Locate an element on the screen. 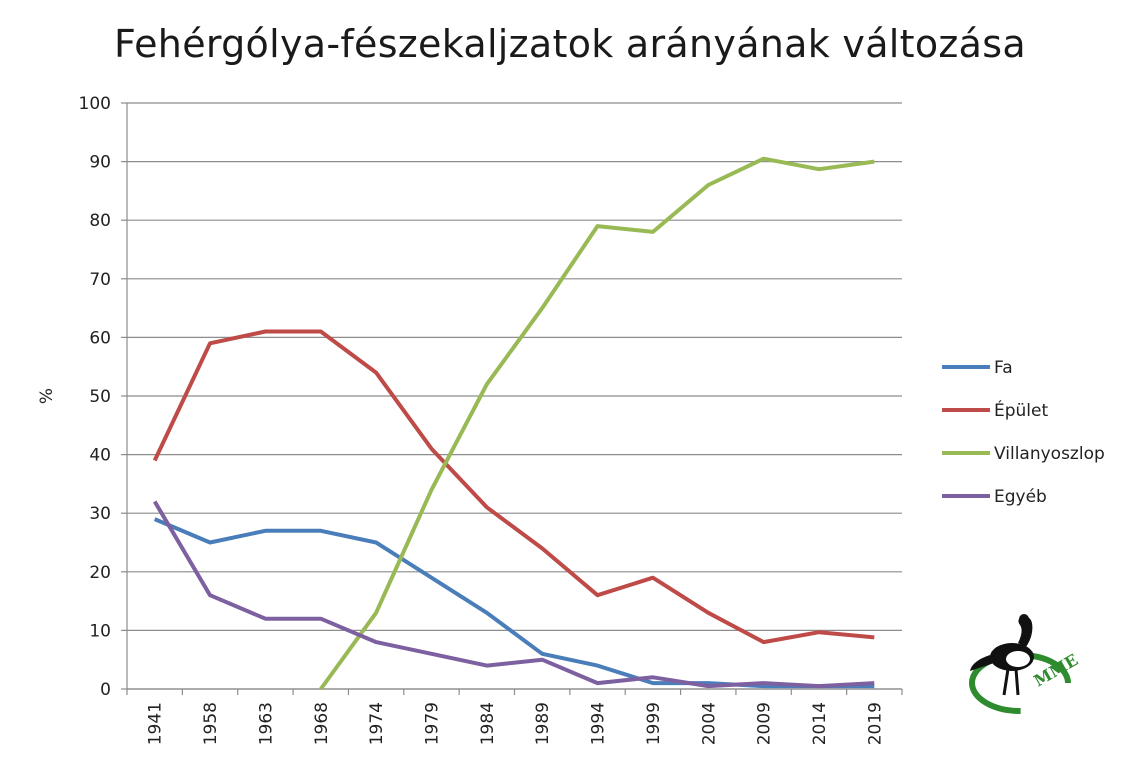 The width and height of the screenshot is (1140, 769). legend: Fa Épület Villanyoszlop Egyéb is located at coordinates (1023, 432).